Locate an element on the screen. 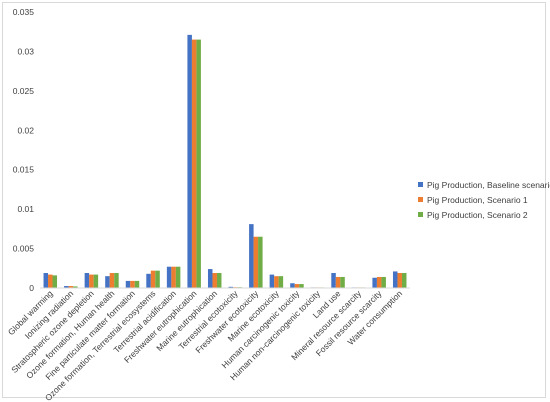  legend-item-label: Pig Production, Baseline scenario is located at coordinates (488, 185).